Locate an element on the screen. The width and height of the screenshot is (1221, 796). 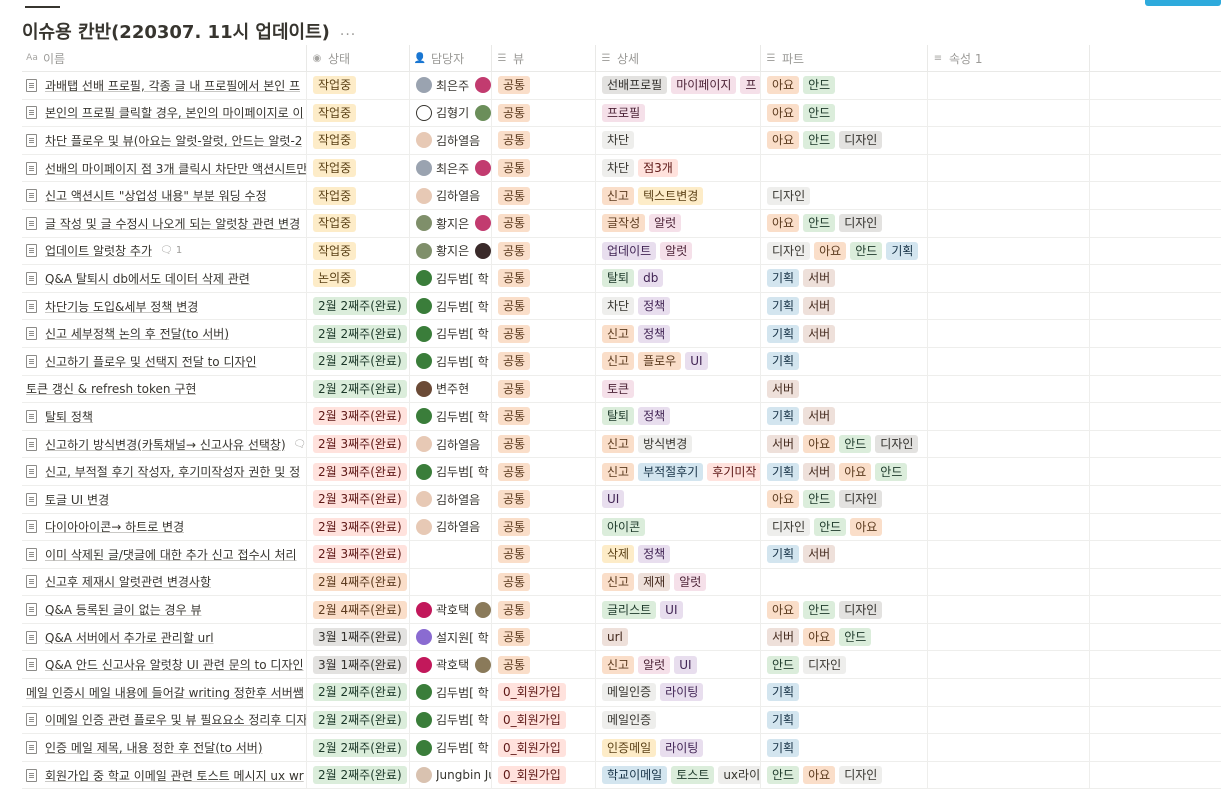
header-3: ☰ 뷰 is located at coordinates (544, 58).